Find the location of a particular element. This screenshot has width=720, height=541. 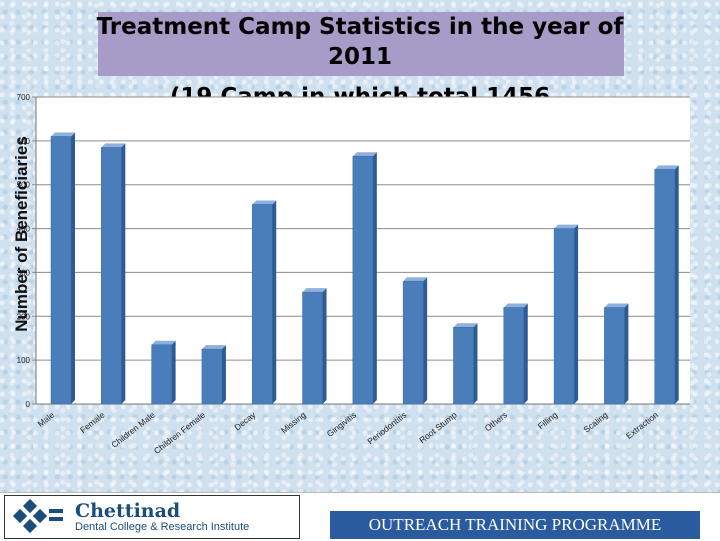

x-tick-label: Children Male is located at coordinates (133, 430).